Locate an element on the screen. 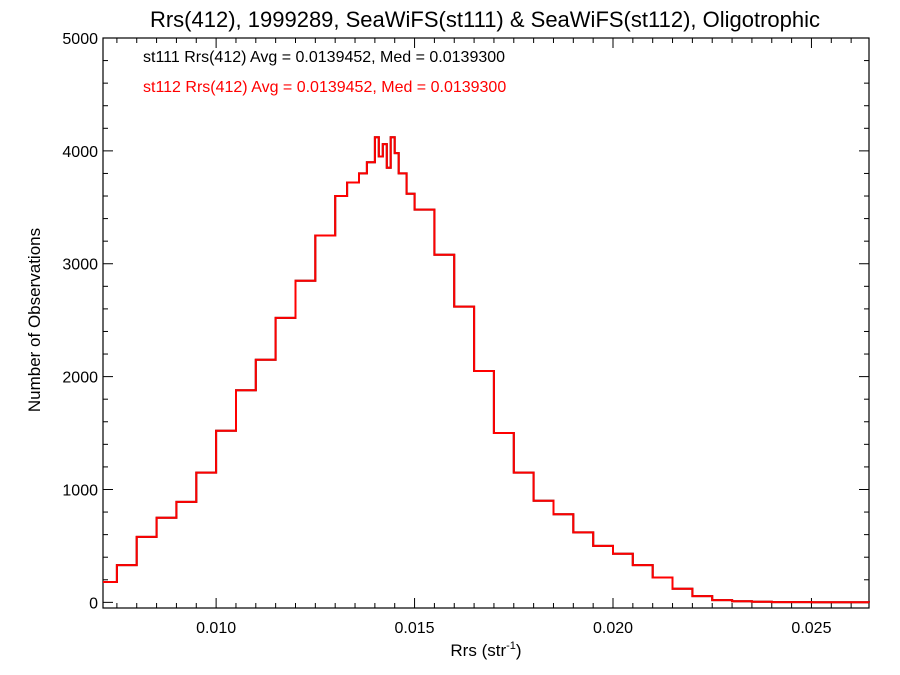 This screenshot has height=675, width=900. y-axis-label: Number of Observations is located at coordinates (34, 320).